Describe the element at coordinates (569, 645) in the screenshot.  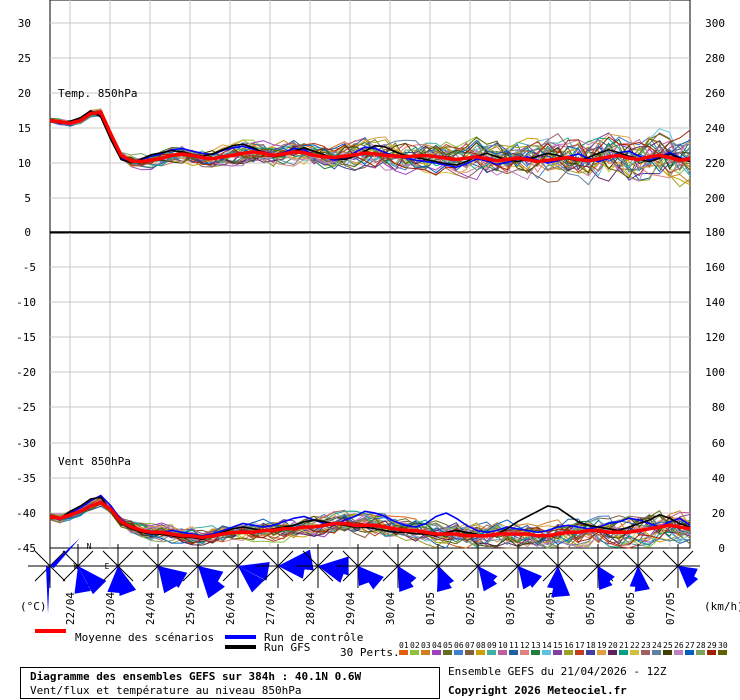
I see `pert-number: 16` at that location.